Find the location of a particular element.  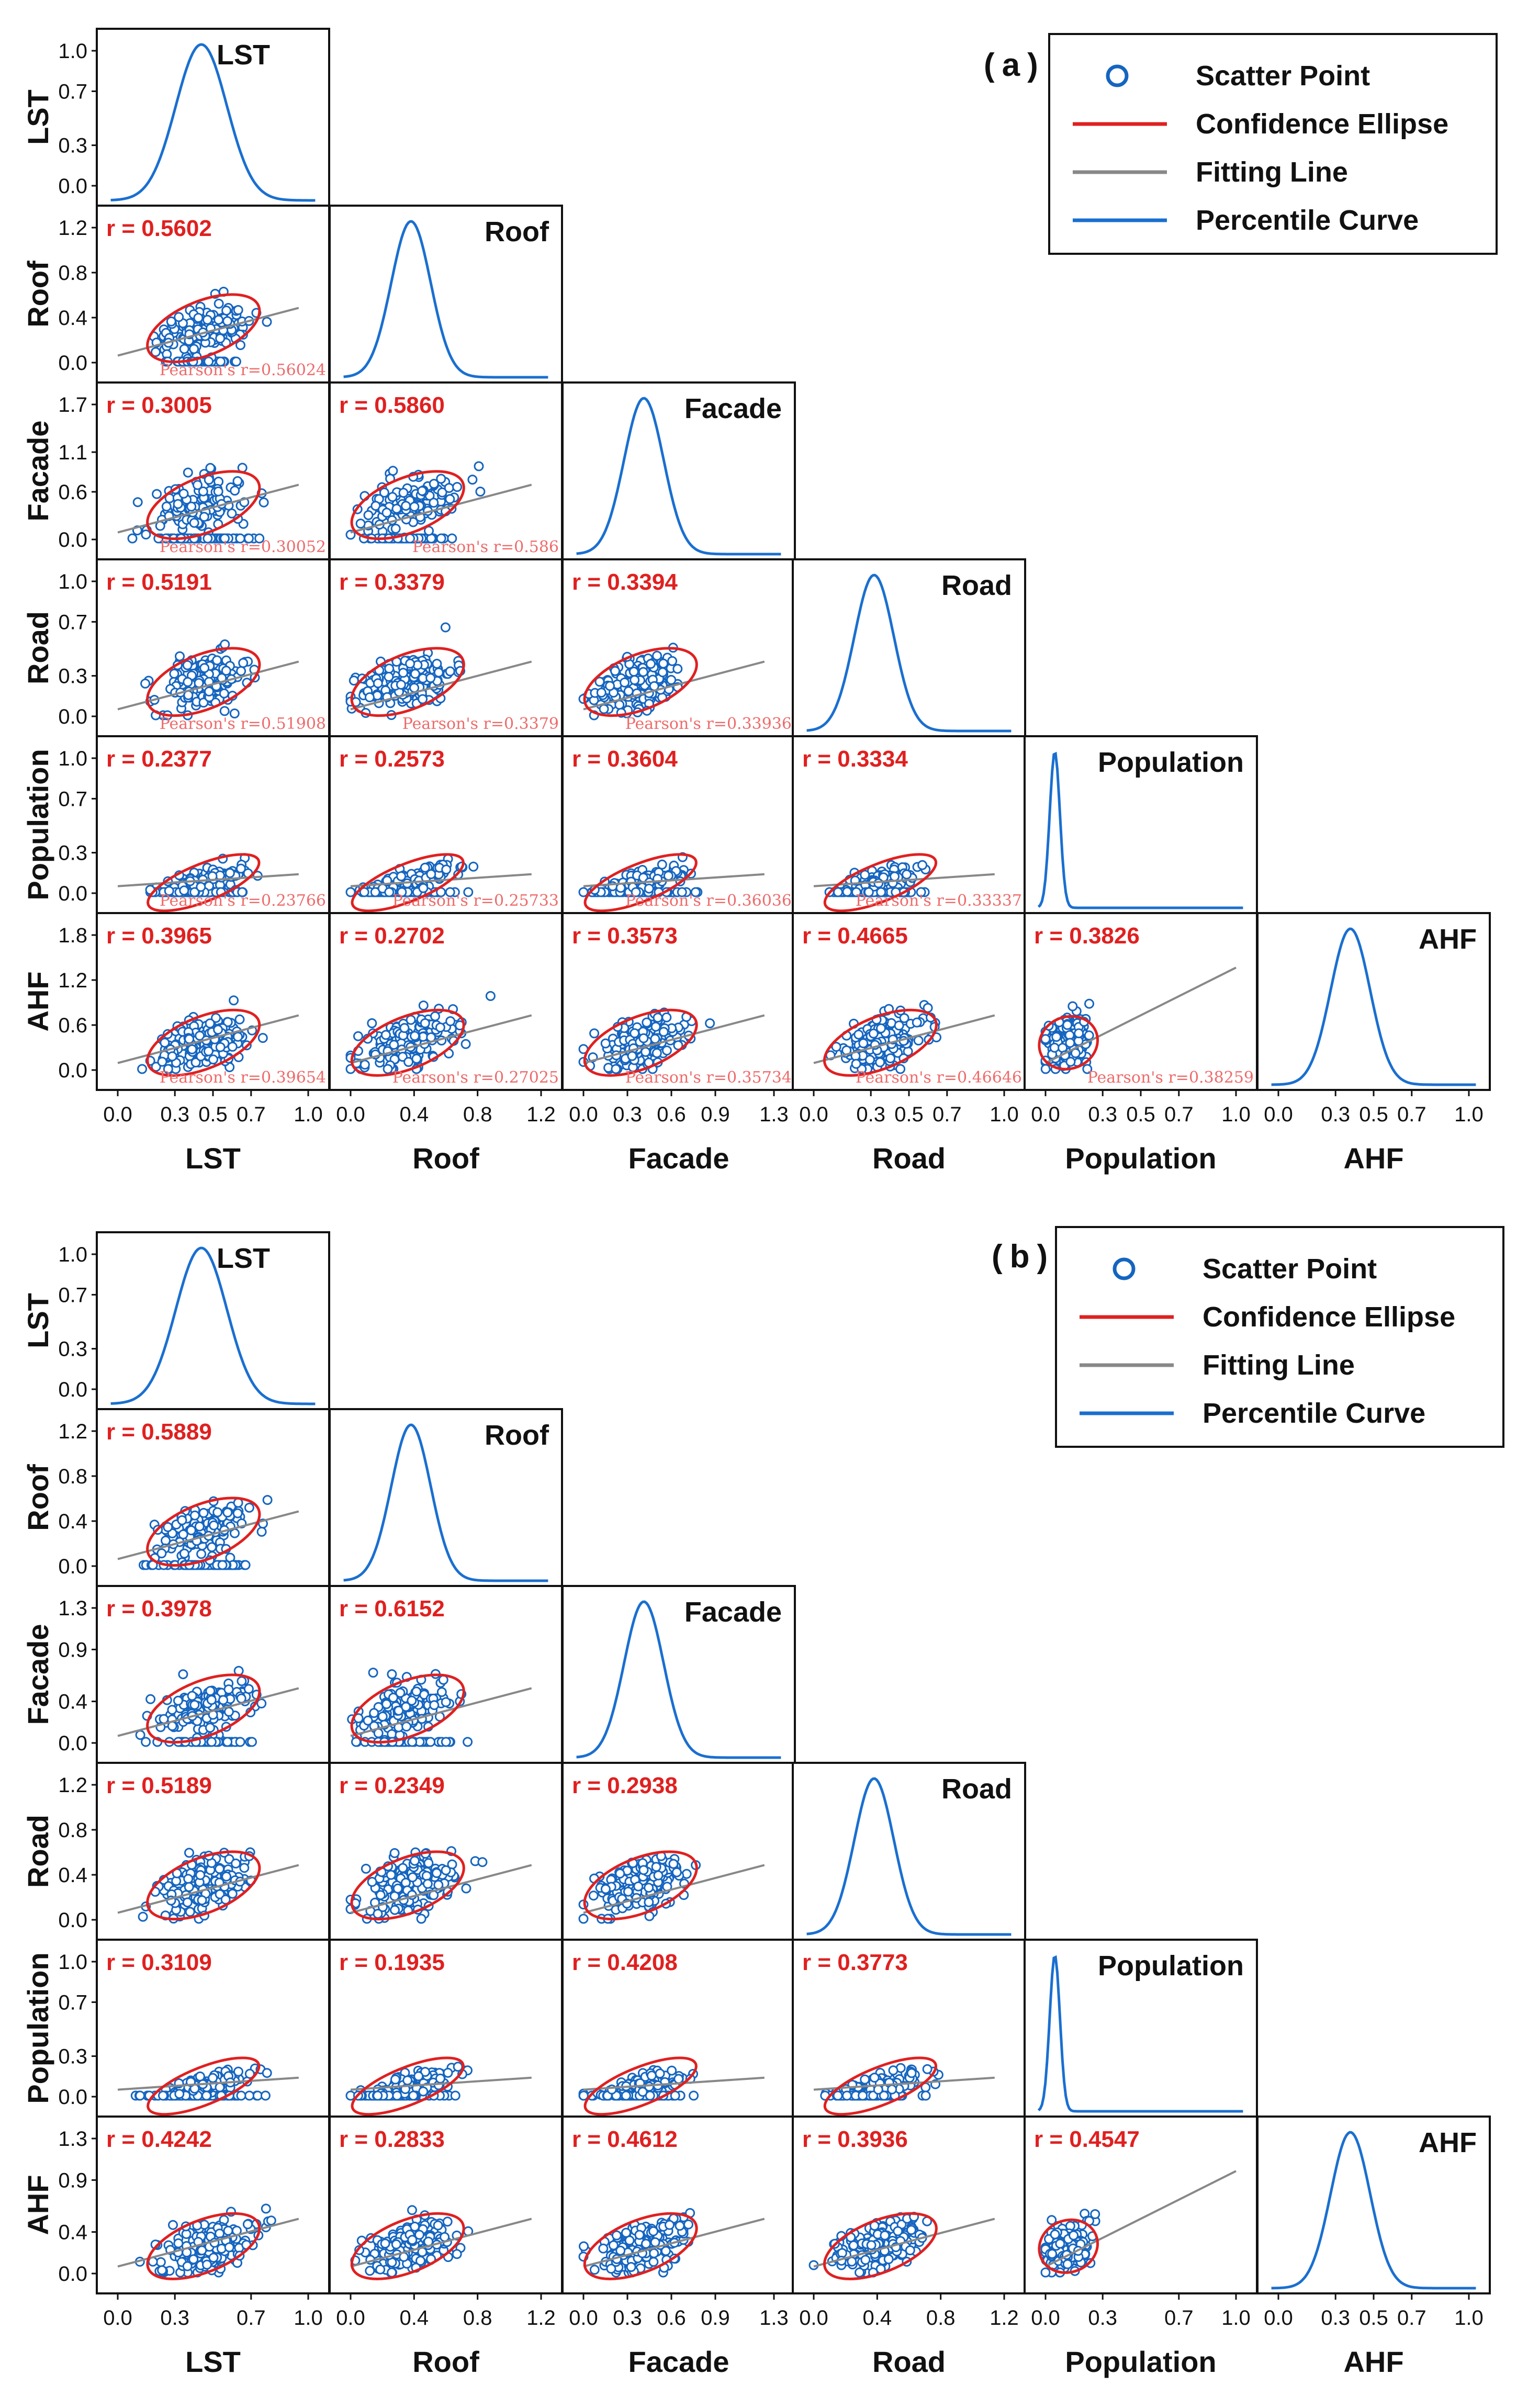

pearson-label: Pearson's r=0.38259 is located at coordinates (1170, 1078).